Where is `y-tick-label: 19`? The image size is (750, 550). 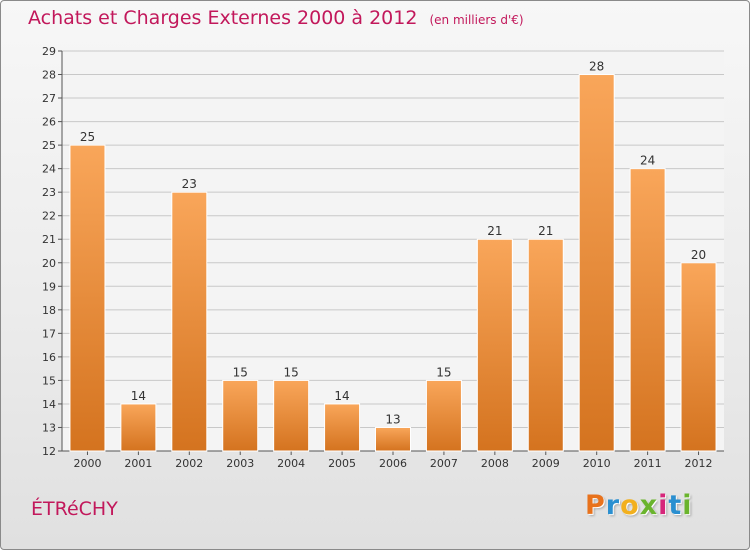
y-tick-label: 19 is located at coordinates (49, 286).